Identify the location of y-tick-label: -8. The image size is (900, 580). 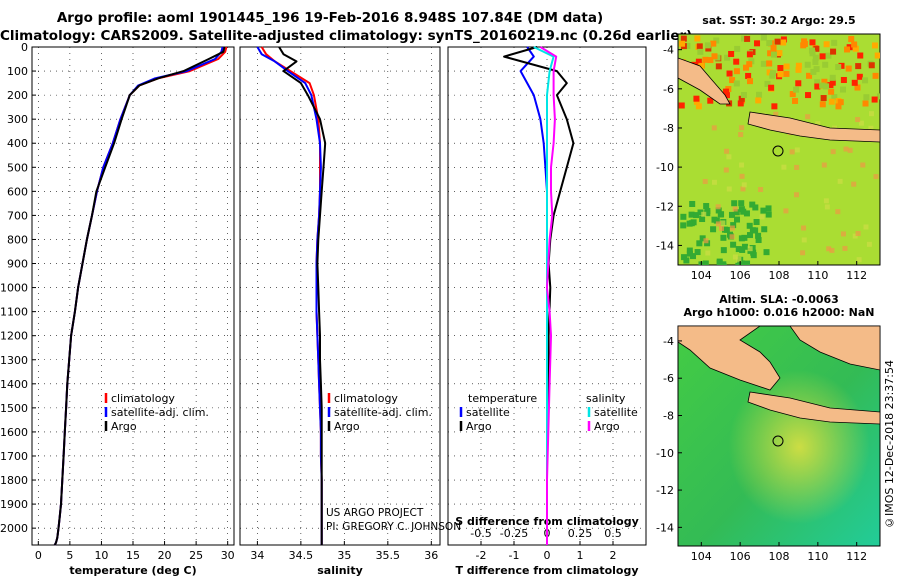
(668, 415).